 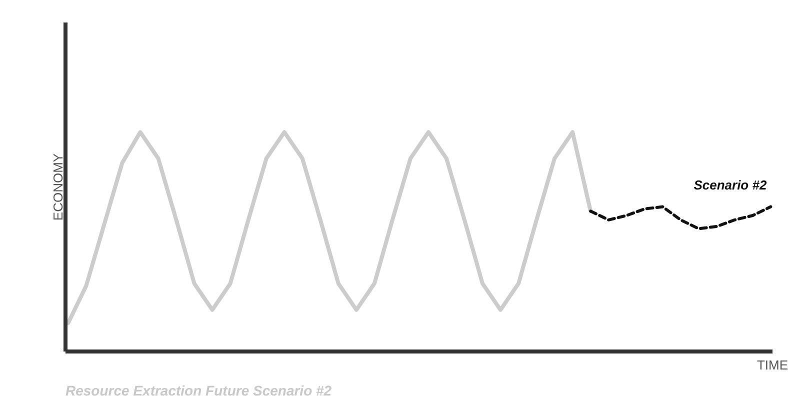 I want to click on x-axis-title: TIME, so click(x=772, y=365).